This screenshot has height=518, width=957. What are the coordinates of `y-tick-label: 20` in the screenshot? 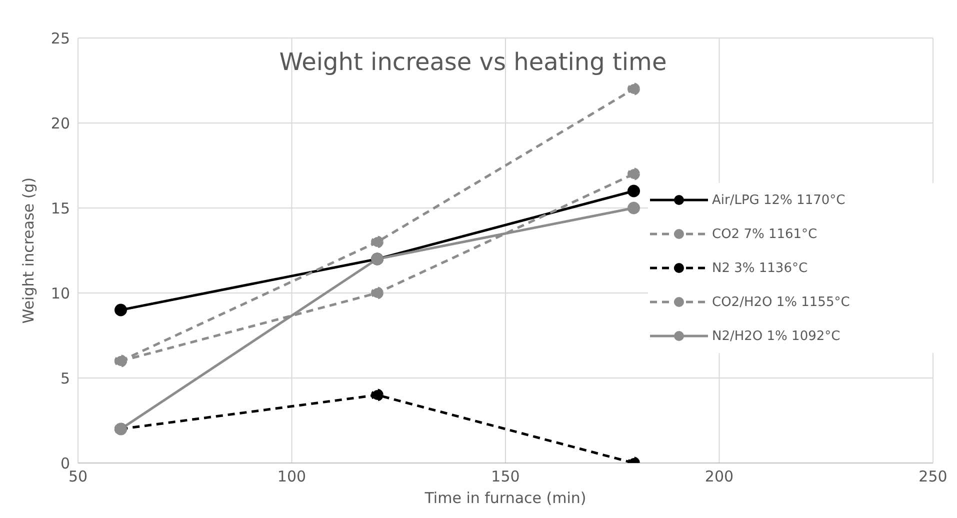 It's located at (60, 123).